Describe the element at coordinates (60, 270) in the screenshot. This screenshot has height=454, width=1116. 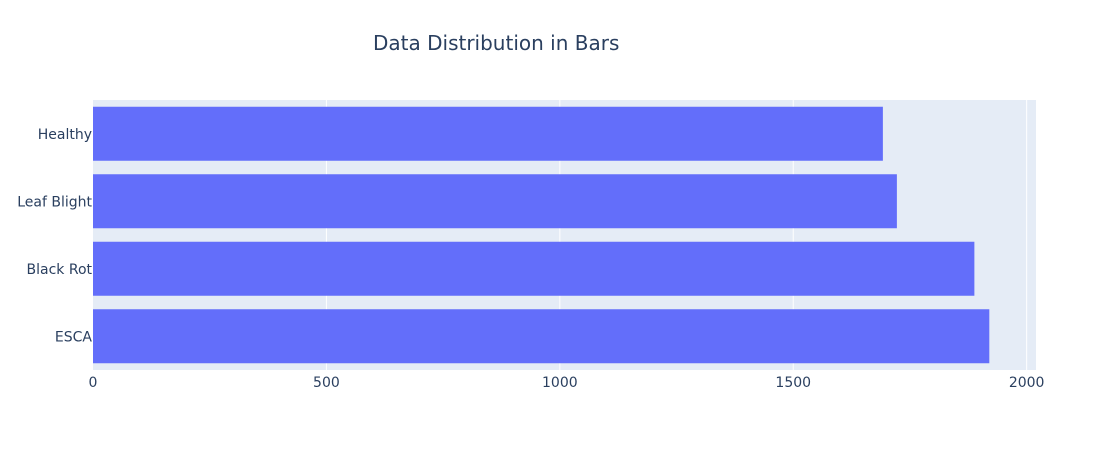
I see `y-tick-label-black-rot: Black Rot` at that location.